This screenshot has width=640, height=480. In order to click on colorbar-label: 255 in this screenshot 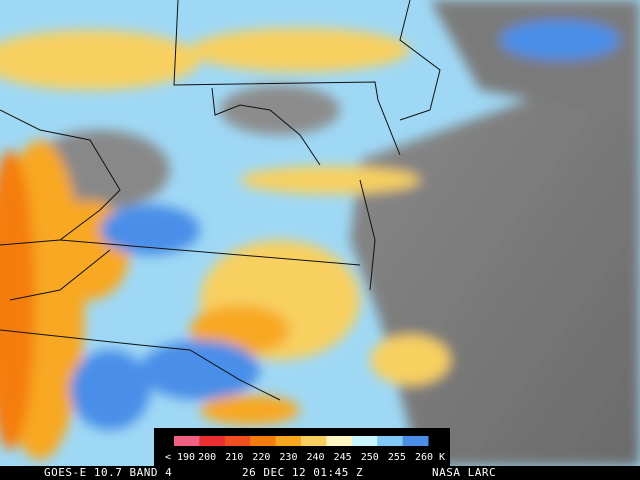, I will do `click(397, 457)`.